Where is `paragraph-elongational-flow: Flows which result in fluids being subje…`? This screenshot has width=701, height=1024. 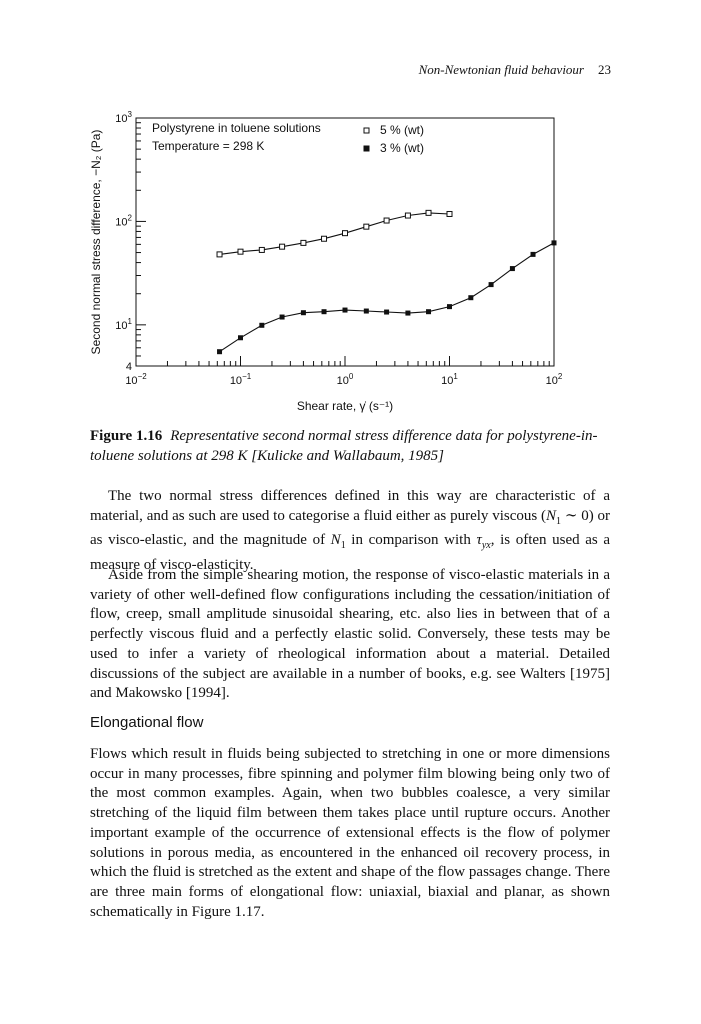
paragraph-elongational-flow: Flows which result in fluids being subje… is located at coordinates (350, 833).